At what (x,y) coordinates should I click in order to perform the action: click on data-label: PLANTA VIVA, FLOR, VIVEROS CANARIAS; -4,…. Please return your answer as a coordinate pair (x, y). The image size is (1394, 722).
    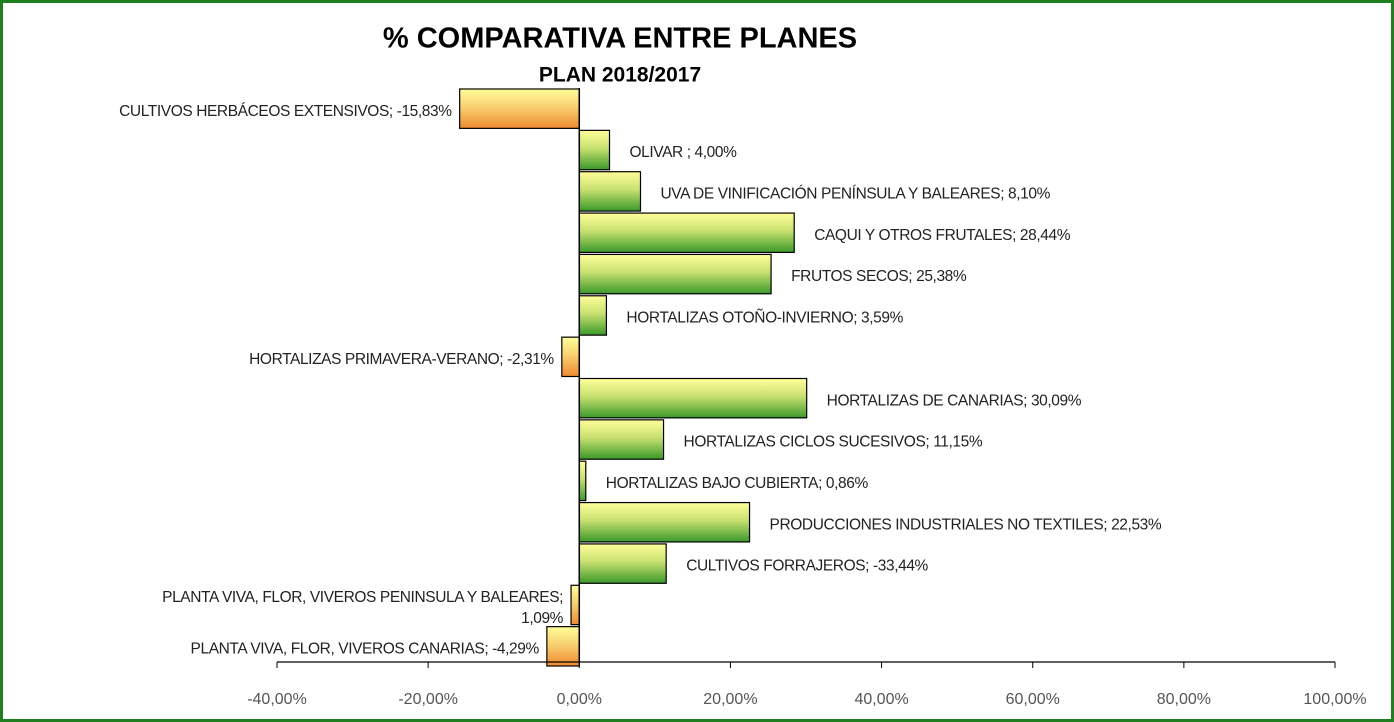
    Looking at the image, I should click on (365, 648).